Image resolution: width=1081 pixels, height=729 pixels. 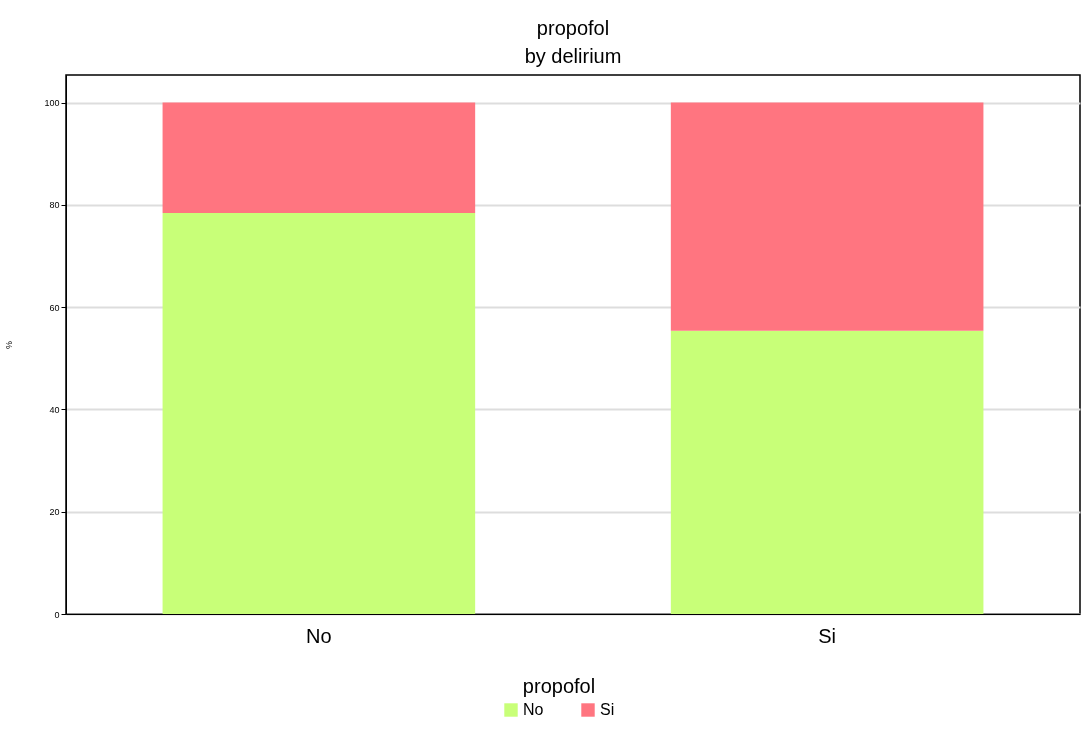 I want to click on y-tick-label: 20, so click(x=54, y=512).